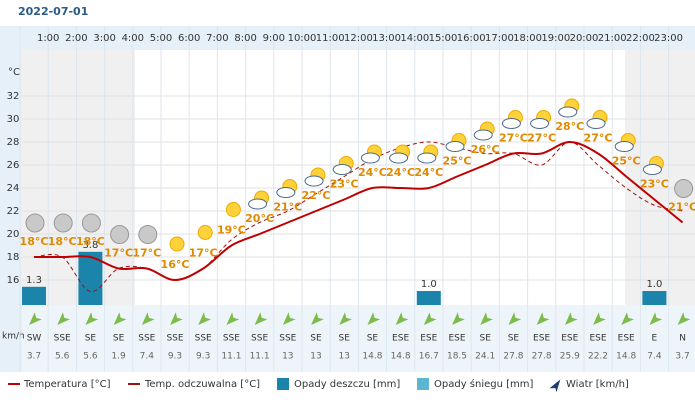  I want to click on temperature-label: 25°C, so click(457, 161).